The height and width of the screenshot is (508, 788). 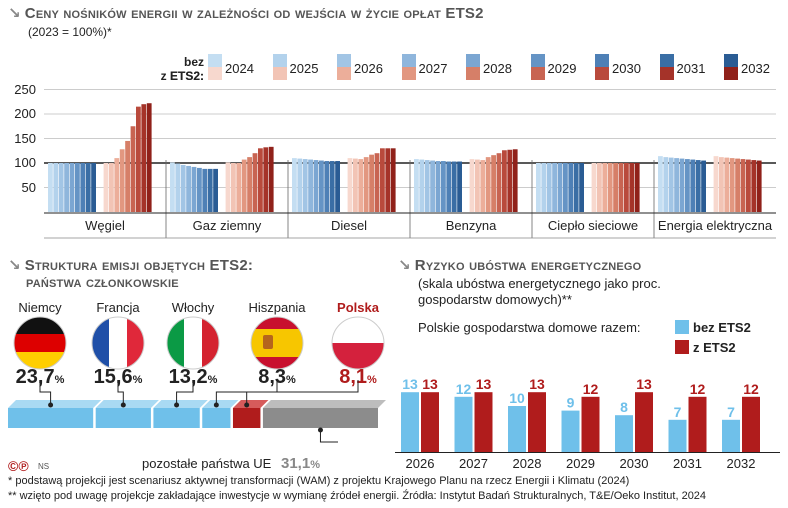 What do you see at coordinates (40, 307) in the screenshot?
I see `country-name: Niemcy` at bounding box center [40, 307].